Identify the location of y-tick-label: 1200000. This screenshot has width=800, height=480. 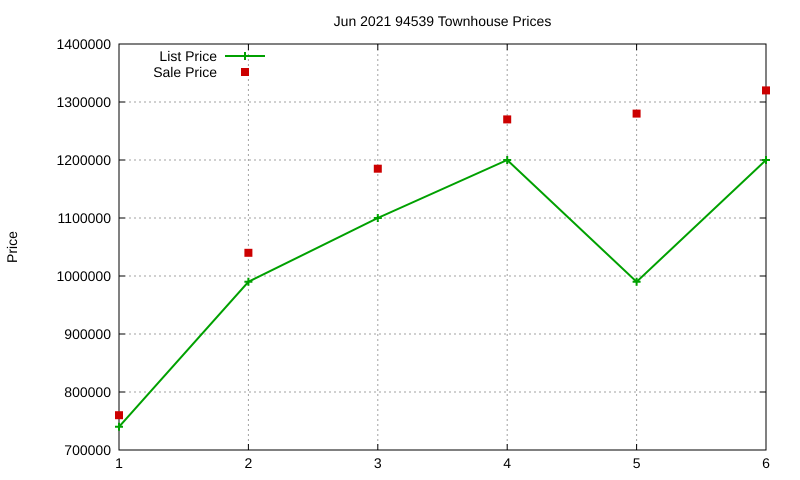
(84, 160).